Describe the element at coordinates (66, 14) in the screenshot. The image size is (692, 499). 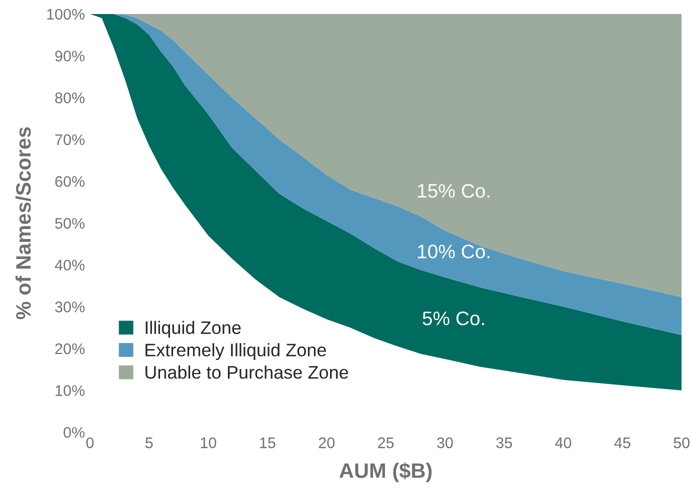
I see `y-tick-label: 100%` at that location.